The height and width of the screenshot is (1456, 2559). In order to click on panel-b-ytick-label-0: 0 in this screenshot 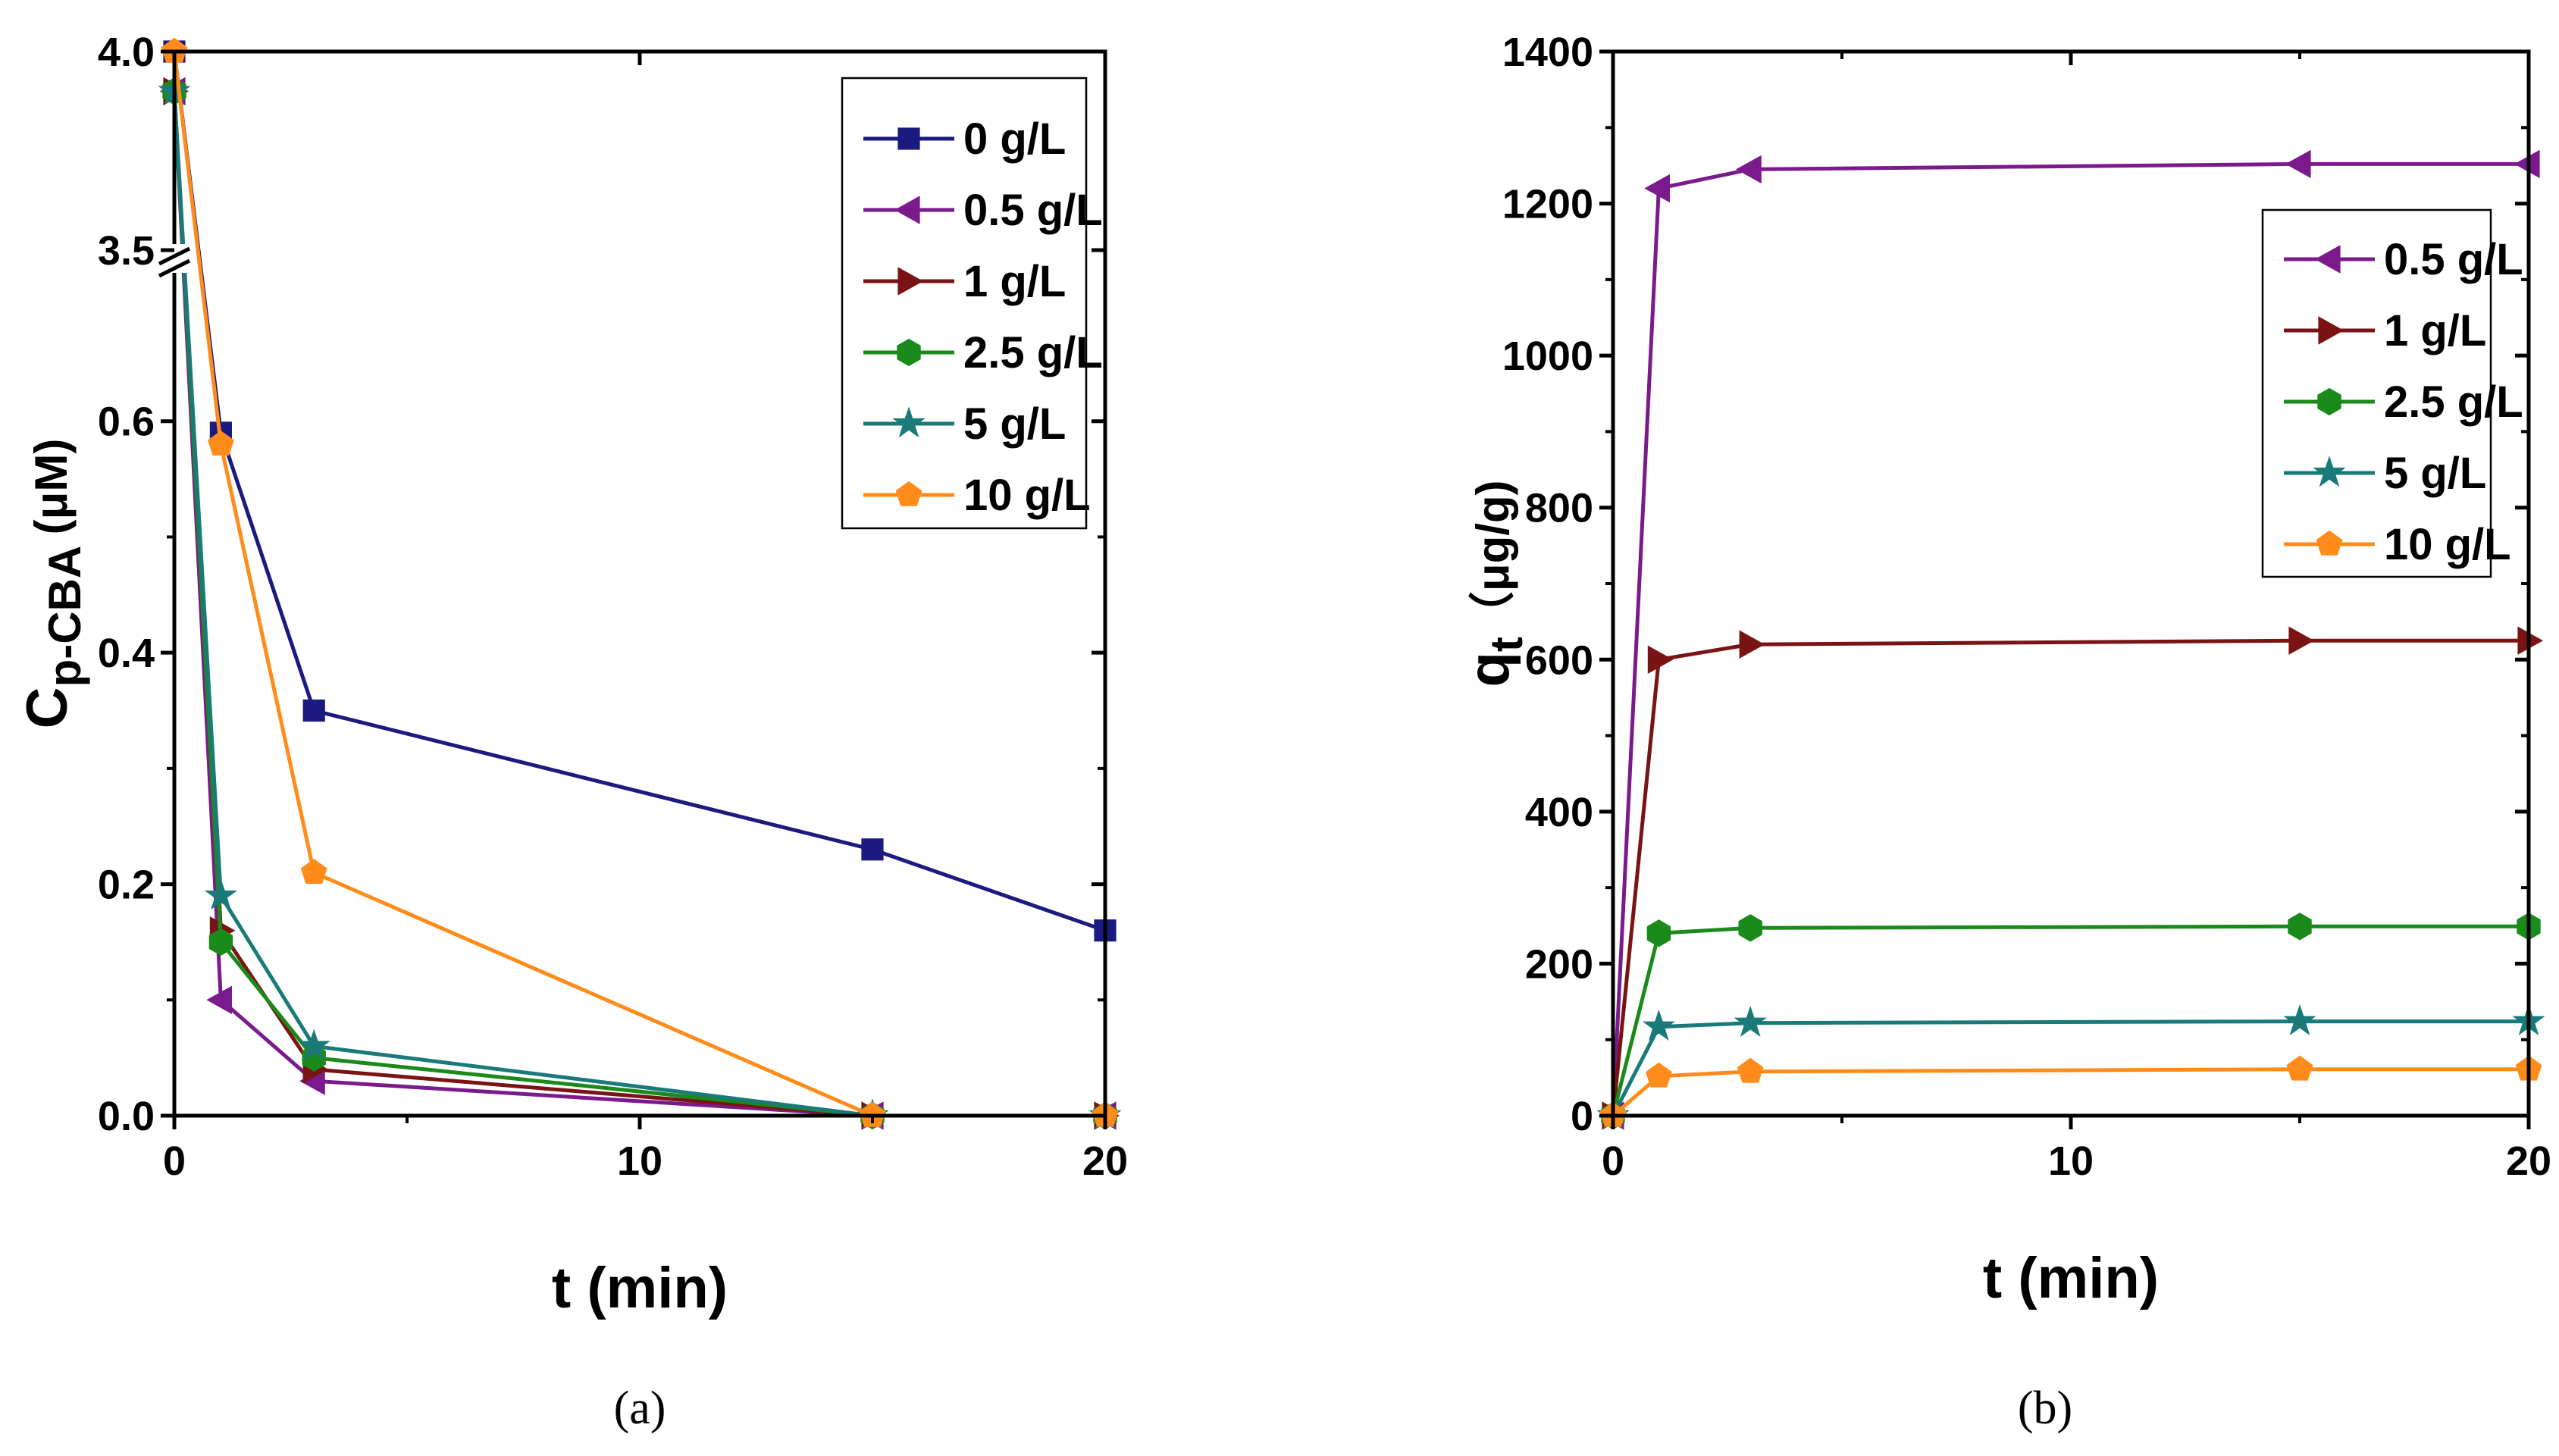, I will do `click(1582, 1116)`.